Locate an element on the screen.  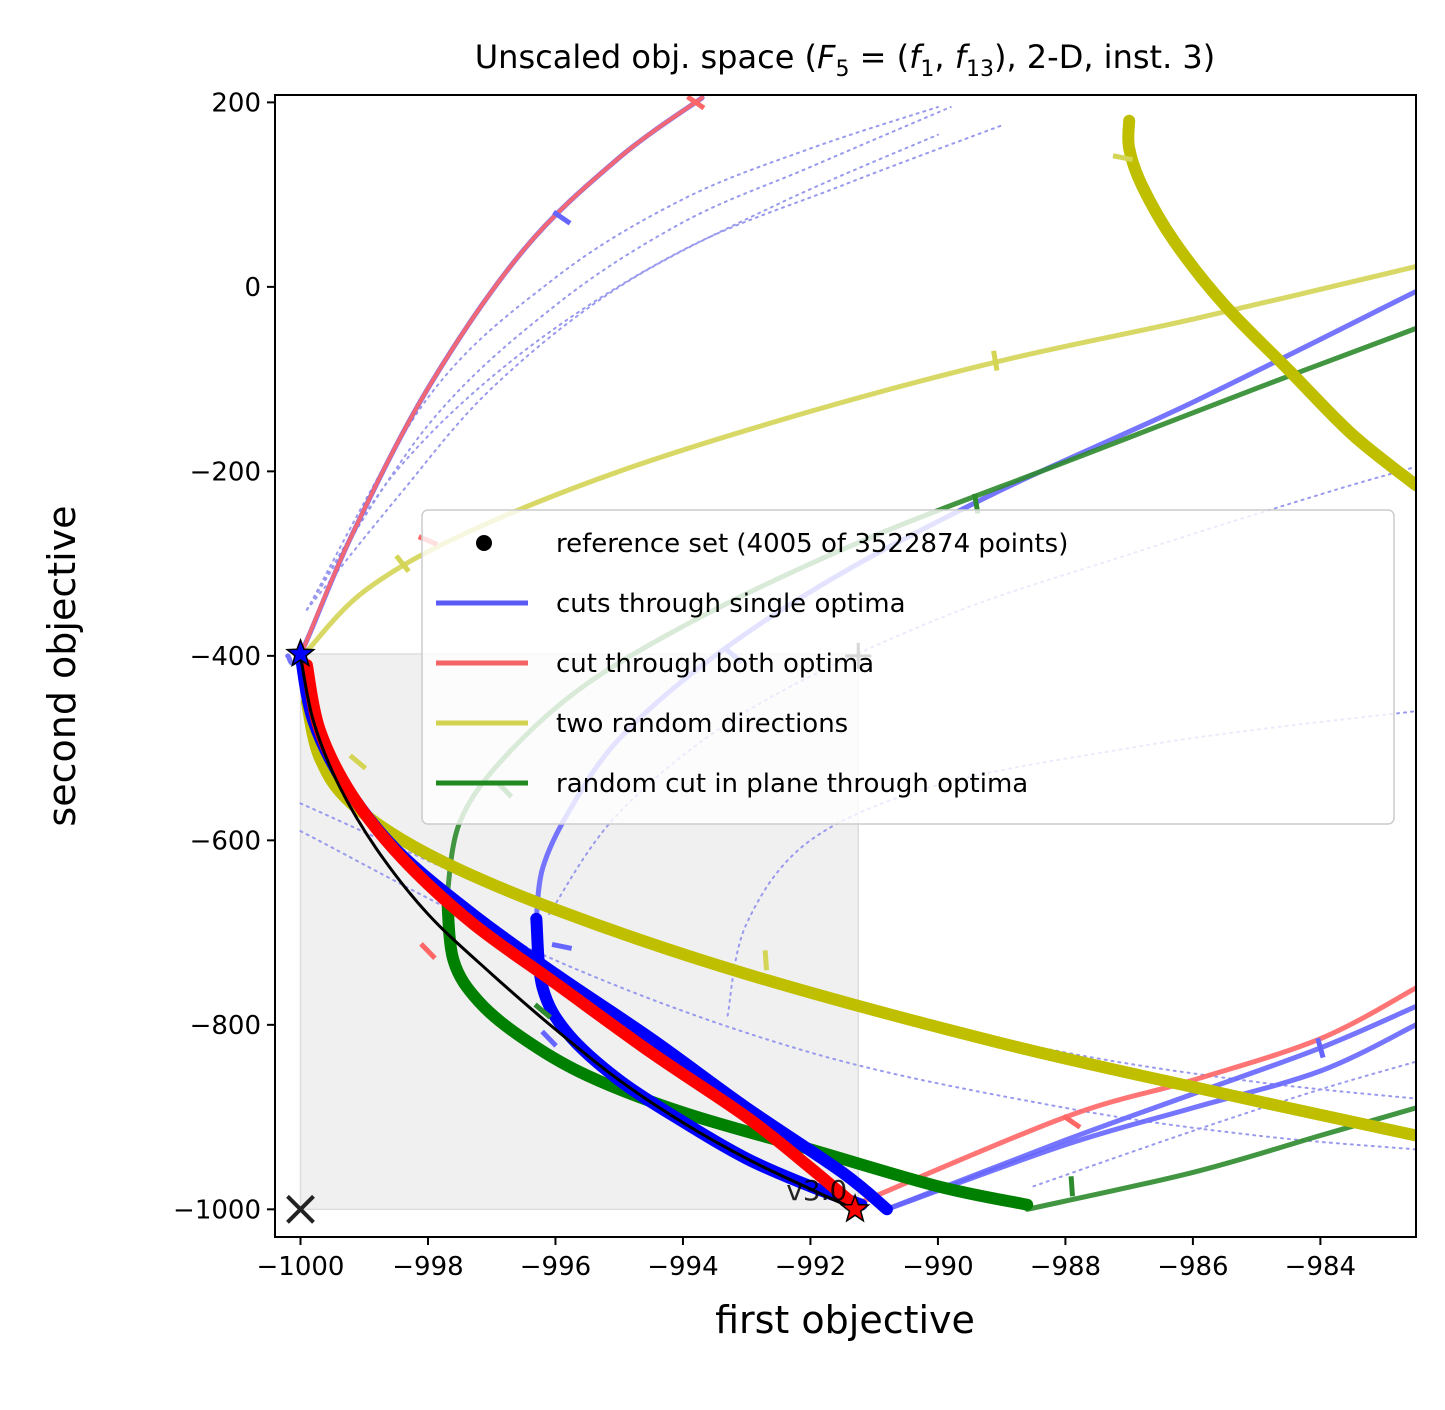
legend-label: reference set (4005 of 3522874 points) is located at coordinates (812, 544).